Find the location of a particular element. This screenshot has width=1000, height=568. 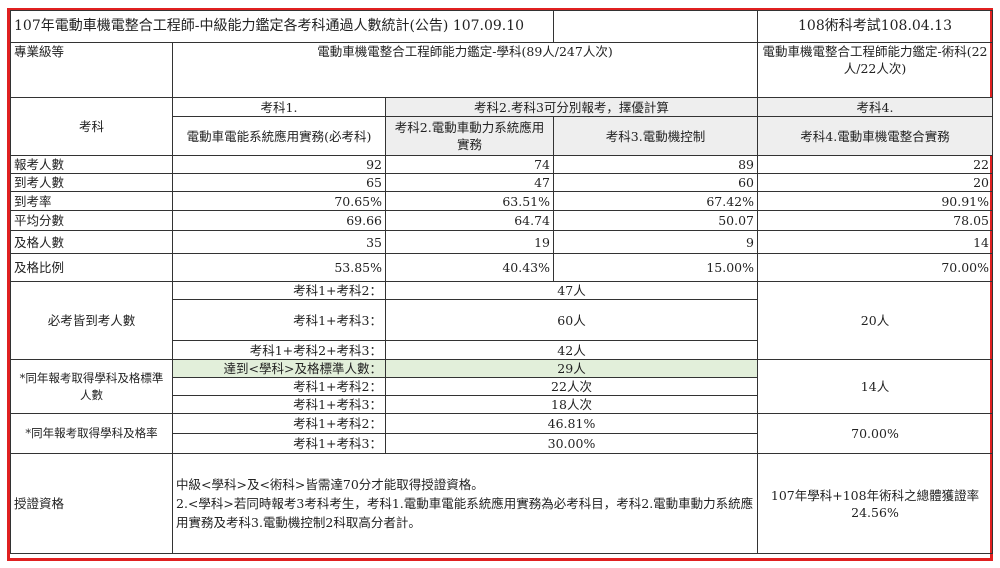

stat-row: 及格人數 35 19 9 14 is located at coordinates (501, 242).